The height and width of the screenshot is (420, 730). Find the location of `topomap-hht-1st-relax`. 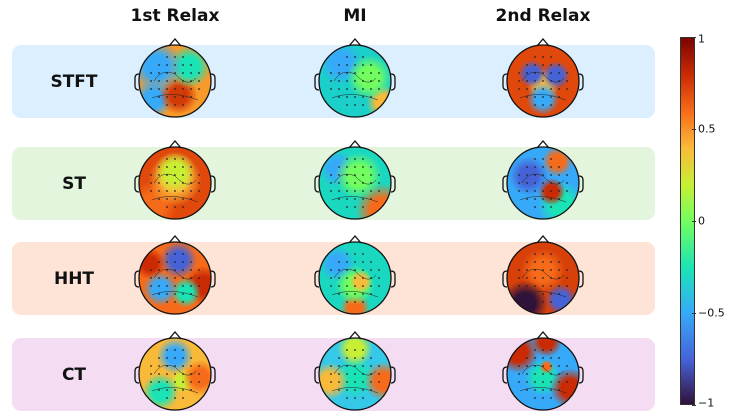

topomap-hht-1st-relax is located at coordinates (175, 278).